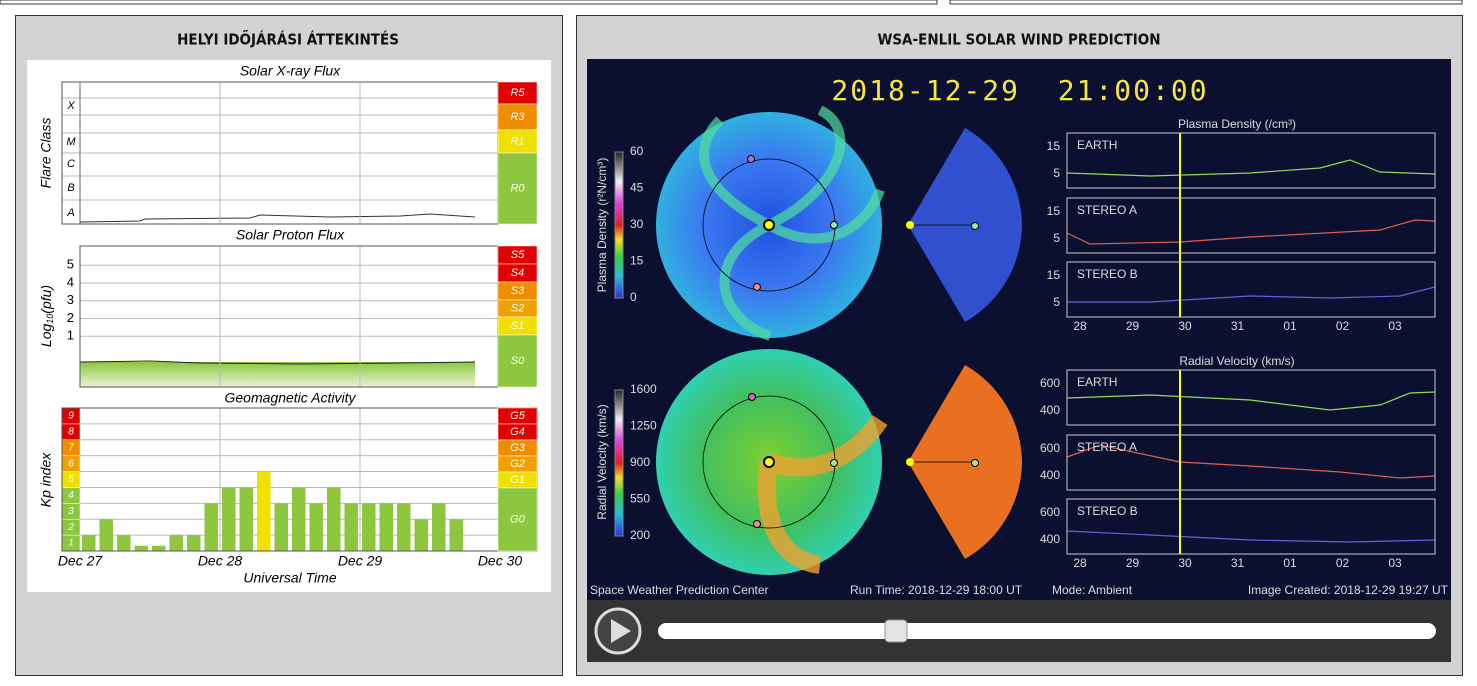  Describe the element at coordinates (71, 142) in the screenshot. I see `class-label: M` at that location.